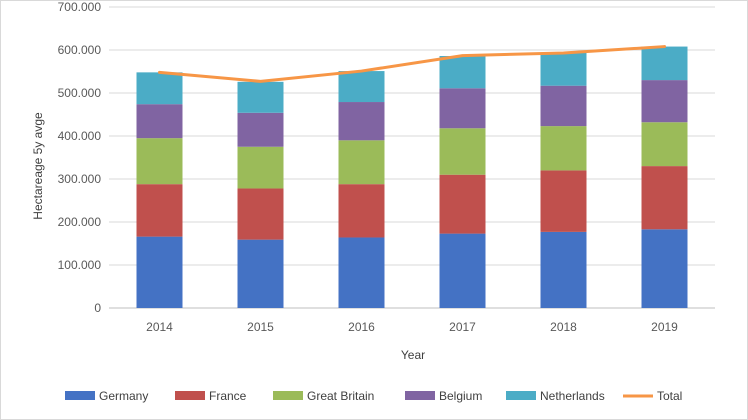 This screenshot has width=748, height=420. What do you see at coordinates (340, 396) in the screenshot?
I see `legend-label: Great Britain` at bounding box center [340, 396].